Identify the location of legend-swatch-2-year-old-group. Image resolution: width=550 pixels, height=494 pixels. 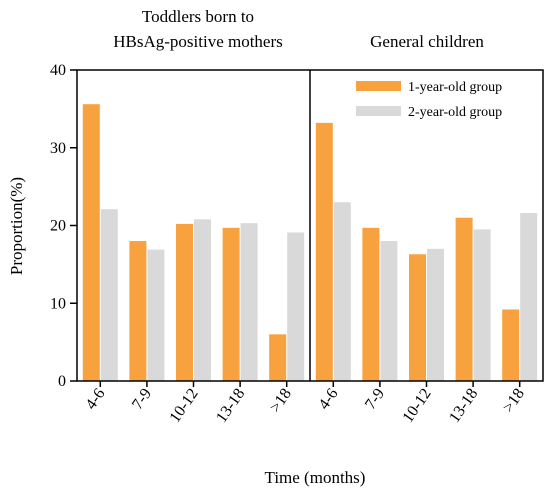
(378, 111).